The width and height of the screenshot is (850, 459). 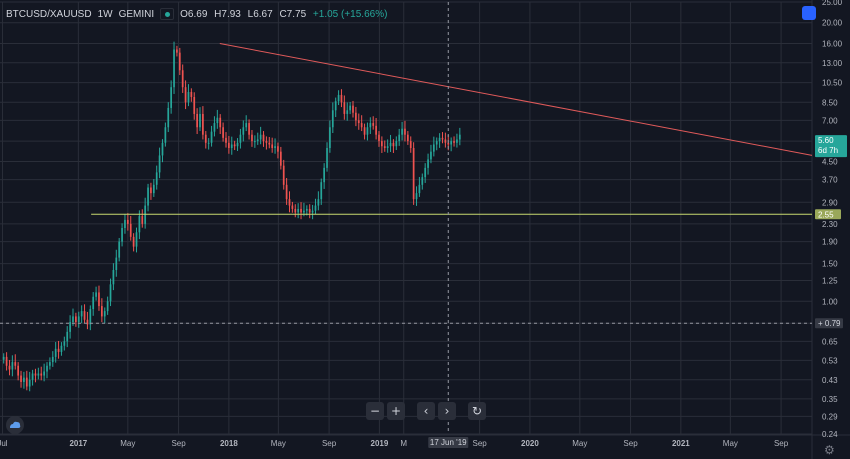 I want to click on high-value: H7.93, so click(x=227, y=14).